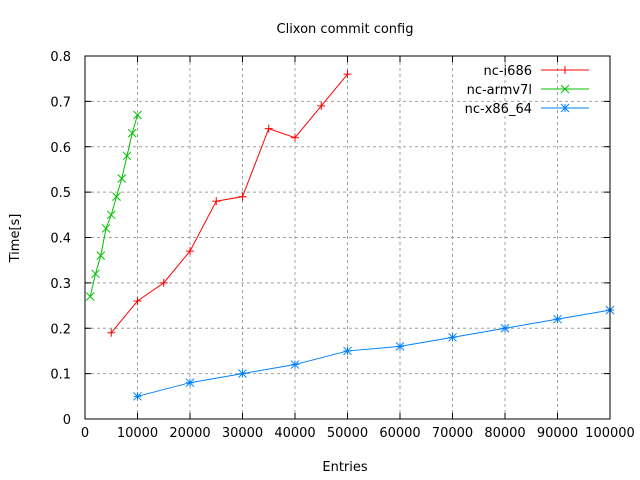 The height and width of the screenshot is (480, 640). Describe the element at coordinates (60, 375) in the screenshot. I see `y-tick-label: 0.1` at that location.